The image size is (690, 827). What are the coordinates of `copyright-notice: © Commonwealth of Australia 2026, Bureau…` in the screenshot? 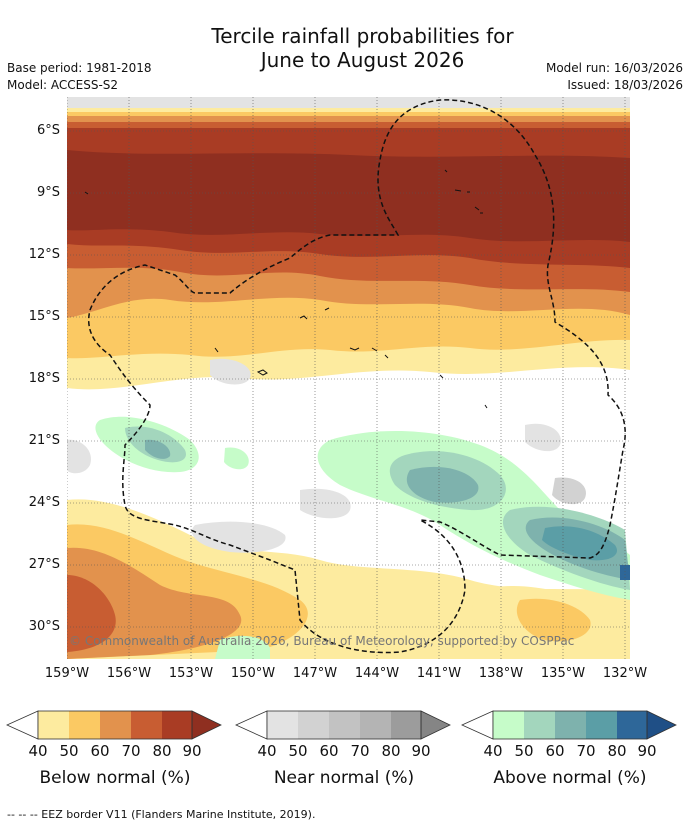 It's located at (322, 641).